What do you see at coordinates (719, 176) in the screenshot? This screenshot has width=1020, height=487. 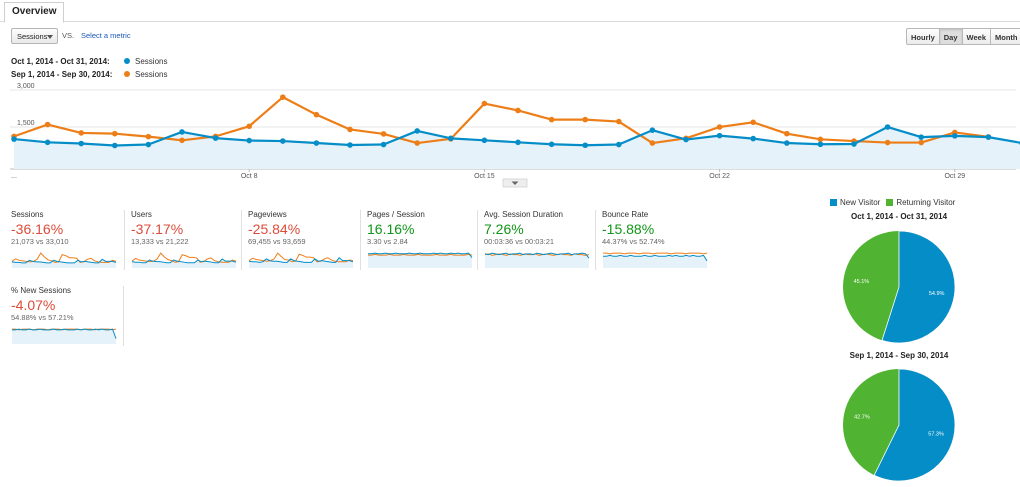 I see `x-tick-label: Oct 22` at bounding box center [719, 176].